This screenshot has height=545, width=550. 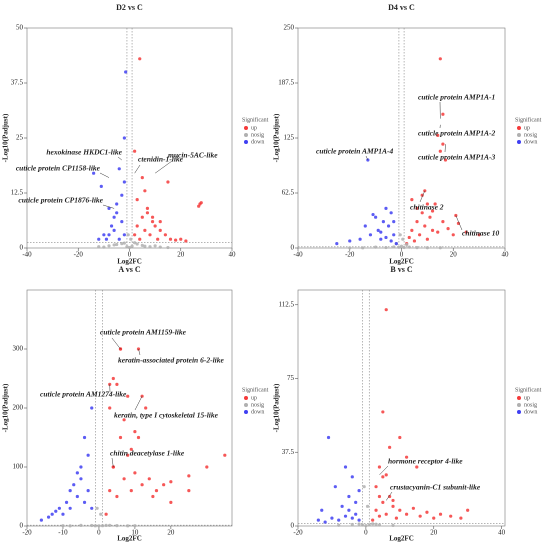 I want to click on legend-label: up, so click(x=254, y=398).